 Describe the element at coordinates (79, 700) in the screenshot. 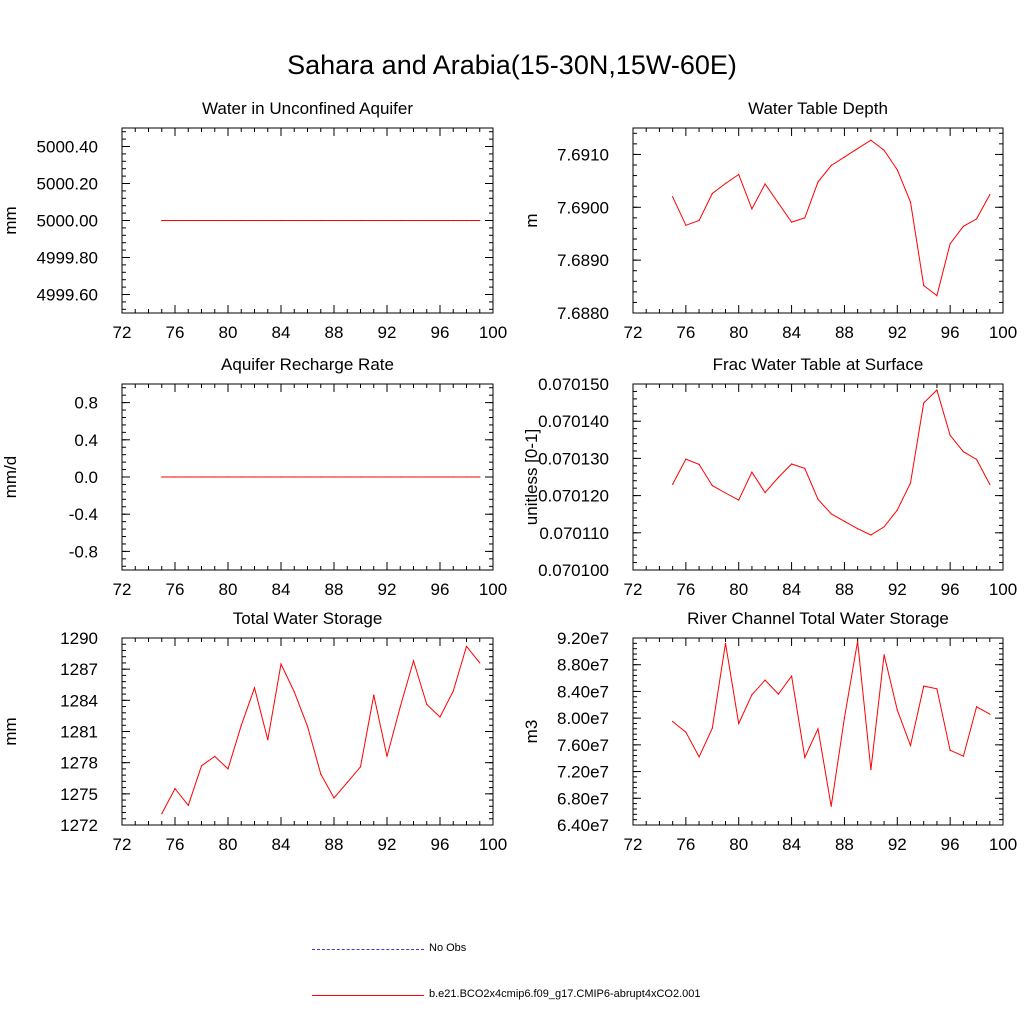

I see `y-tick-label: 1284` at that location.